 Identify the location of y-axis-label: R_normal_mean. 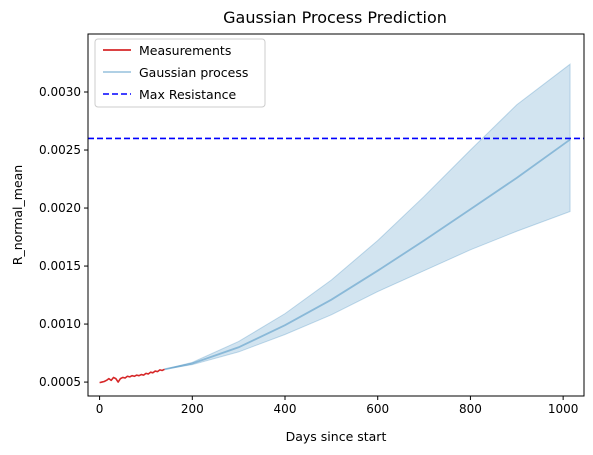
(17, 215).